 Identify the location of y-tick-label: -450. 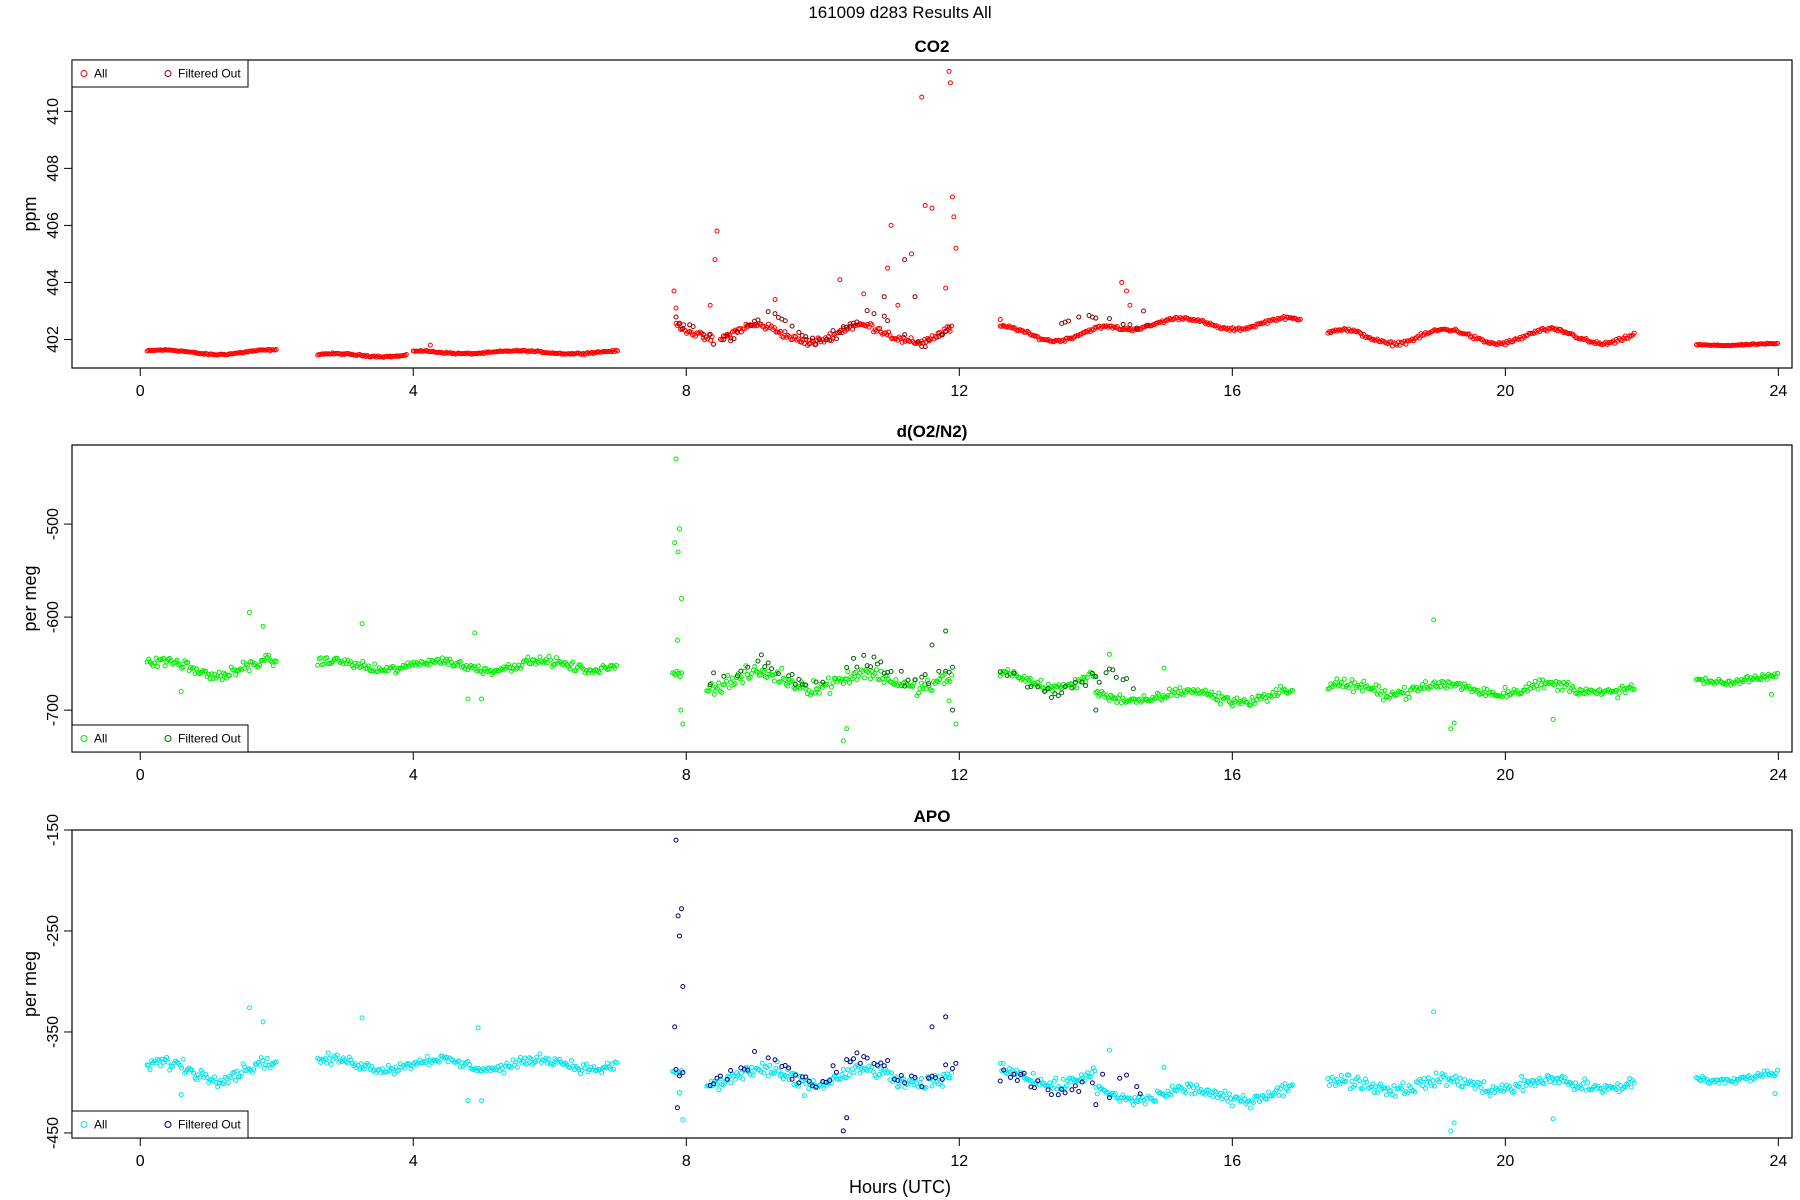
(53, 1133).